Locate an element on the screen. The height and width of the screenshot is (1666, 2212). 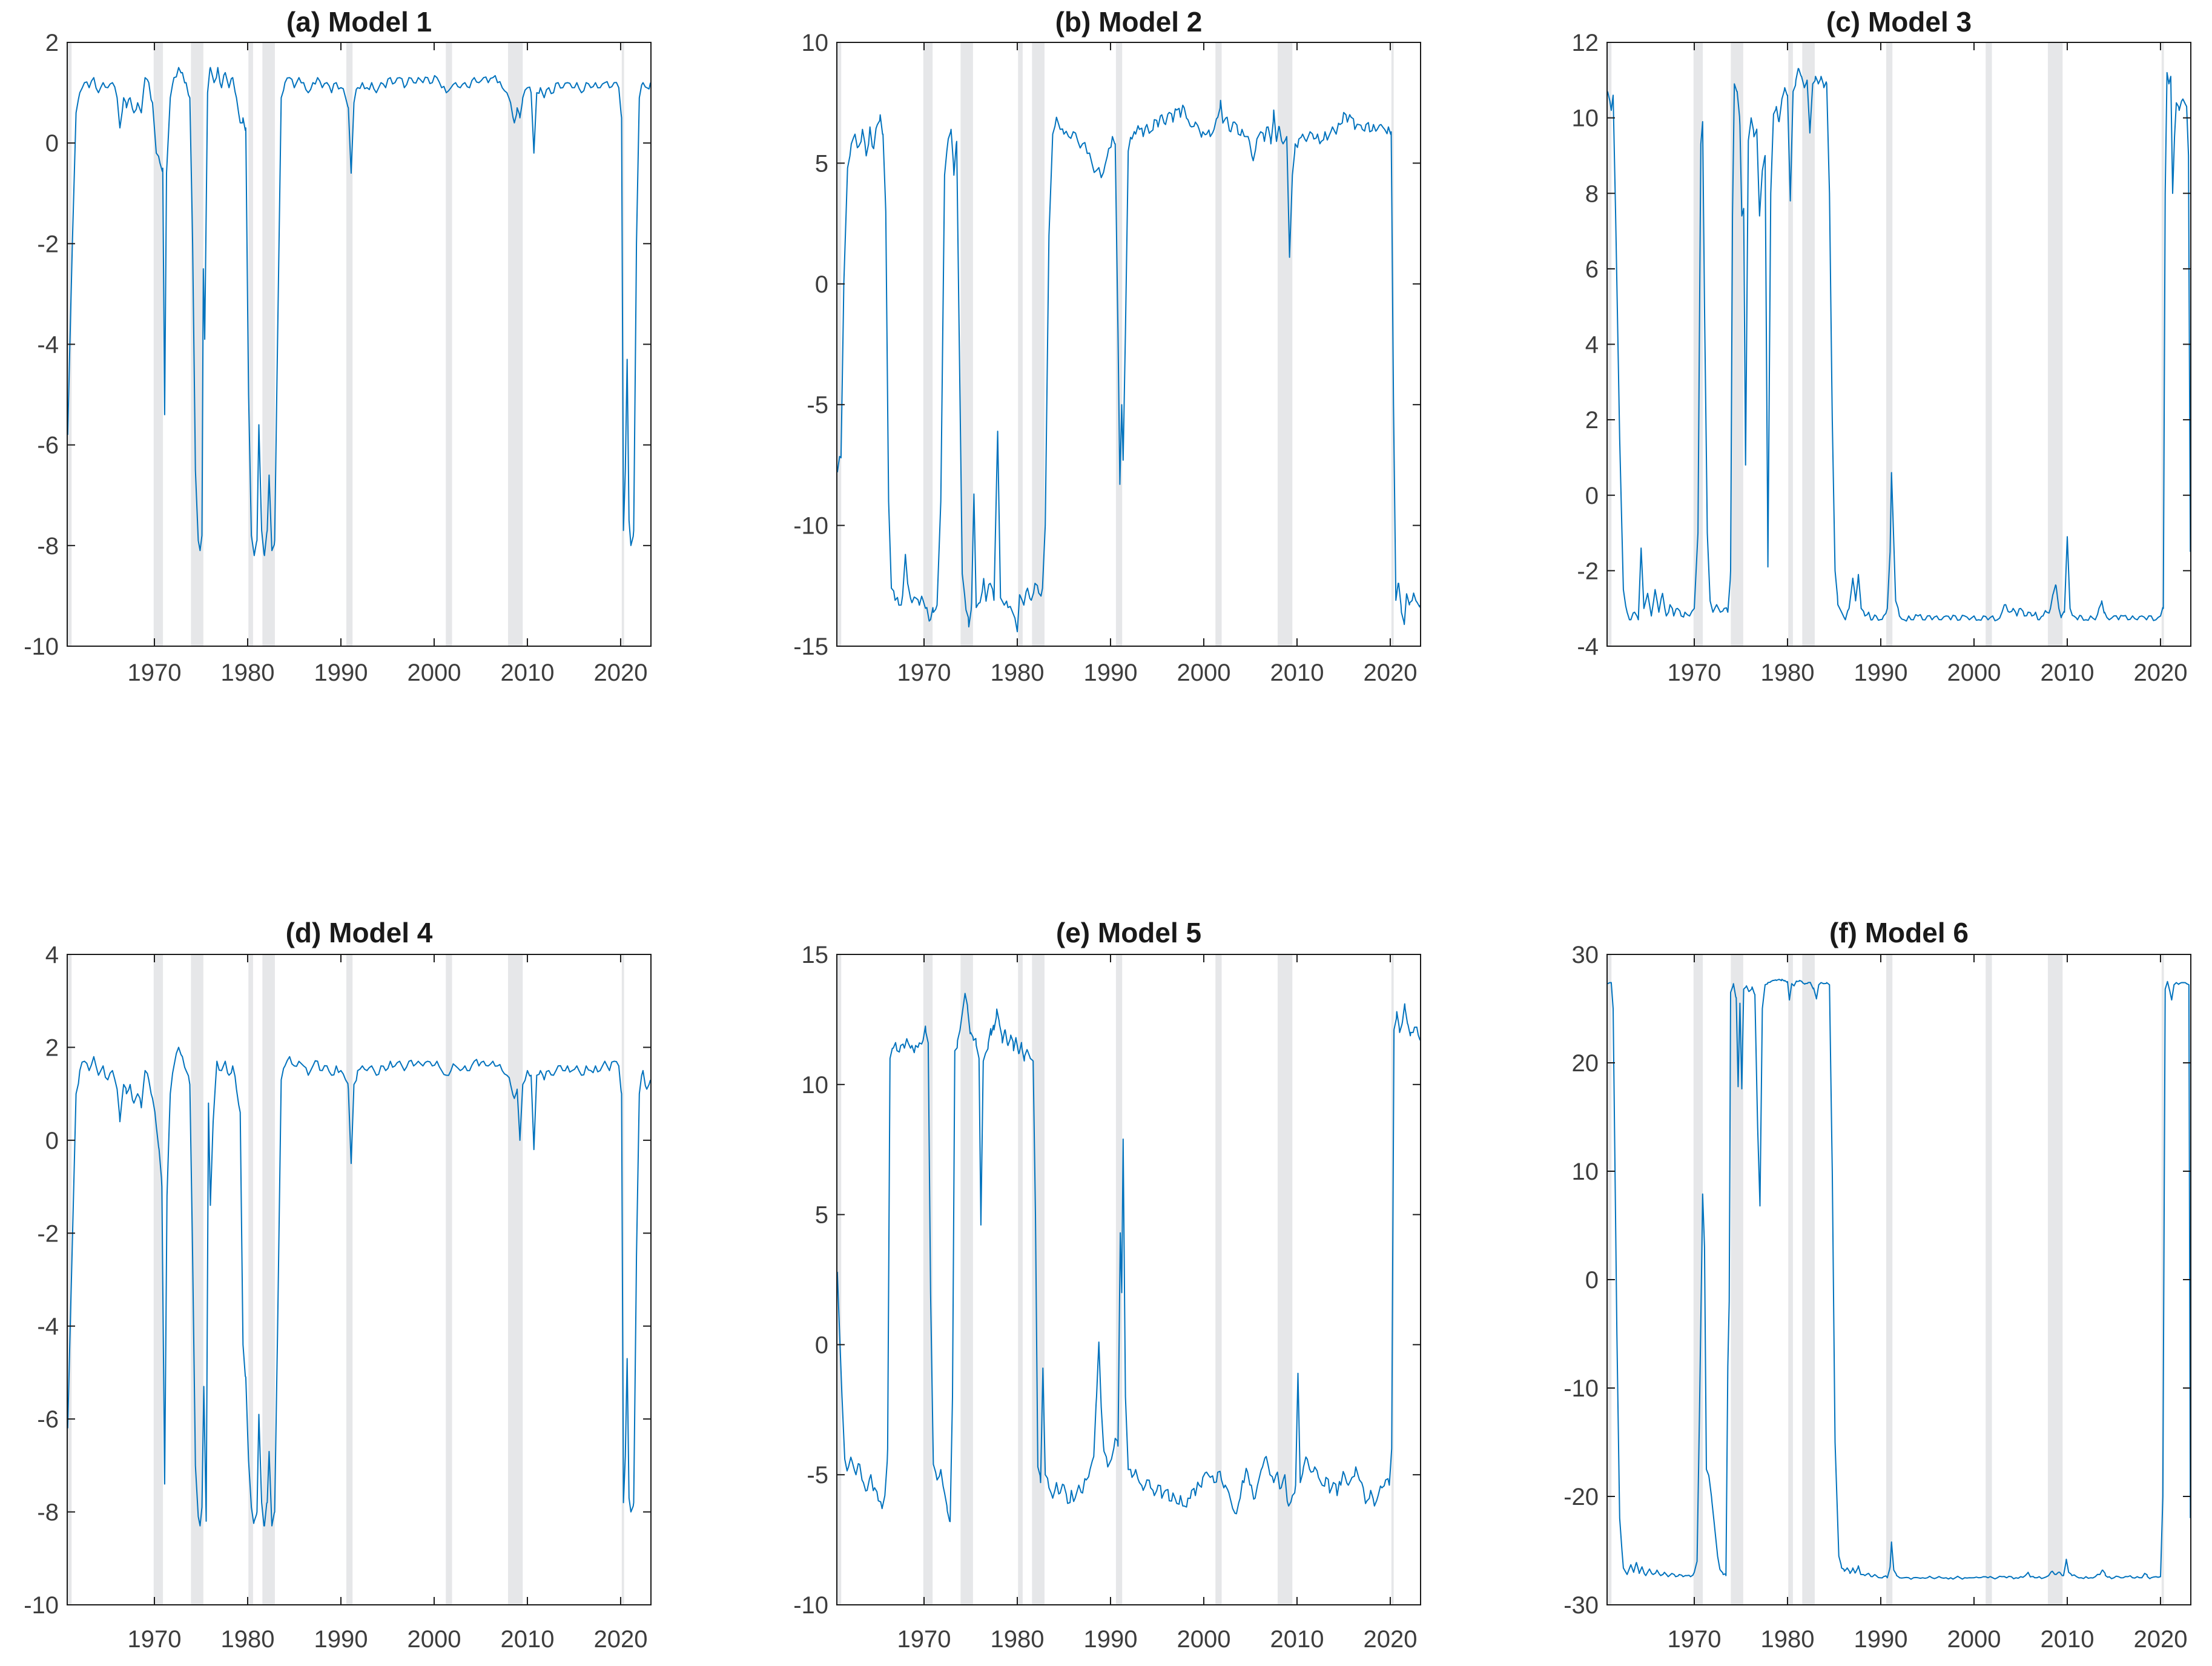
plot-frame is located at coordinates (1129, 1279).